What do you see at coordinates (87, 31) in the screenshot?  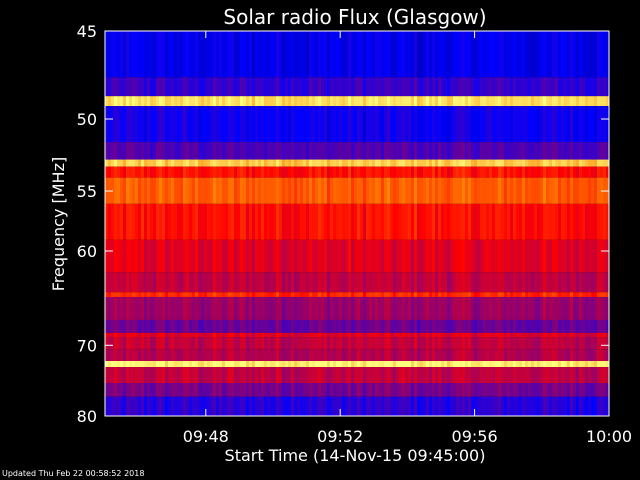 I see `y-tick-label: 45` at bounding box center [87, 31].